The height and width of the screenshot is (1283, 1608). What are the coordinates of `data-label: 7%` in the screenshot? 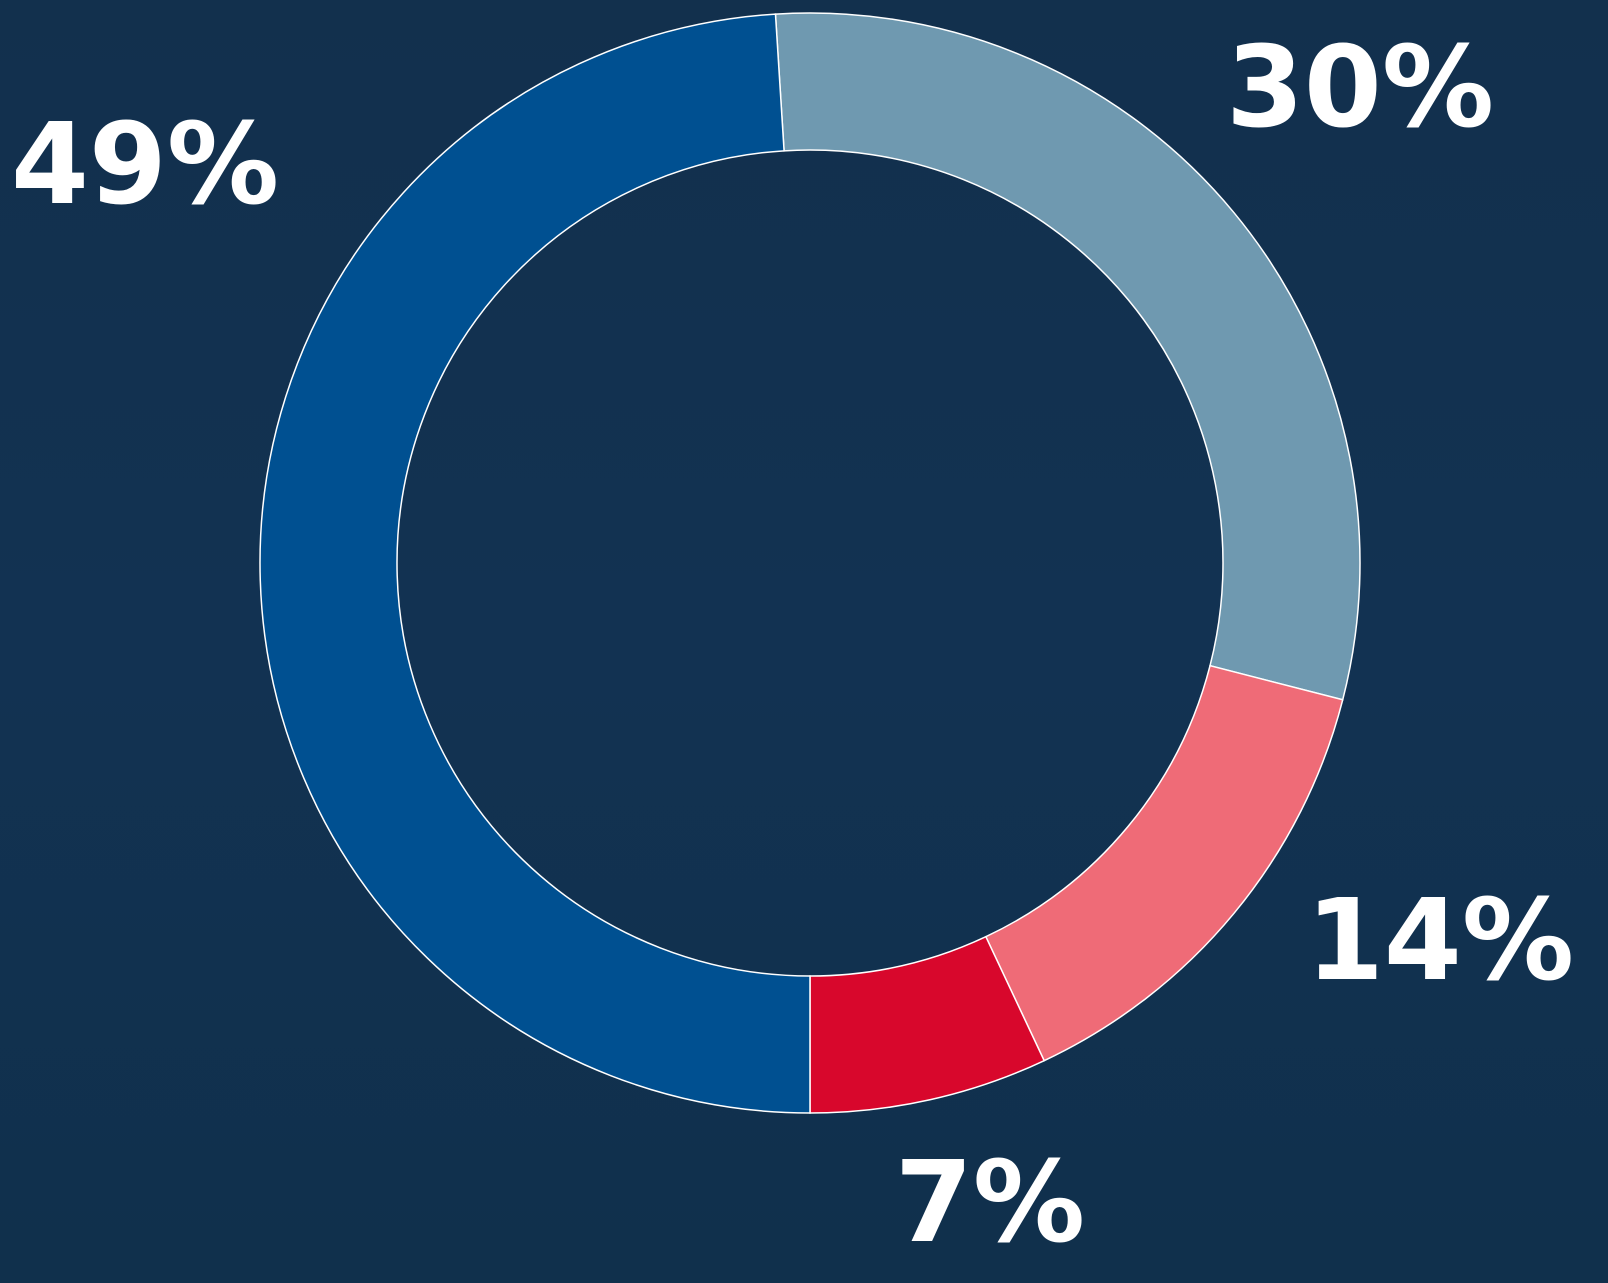 It's located at (990, 1203).